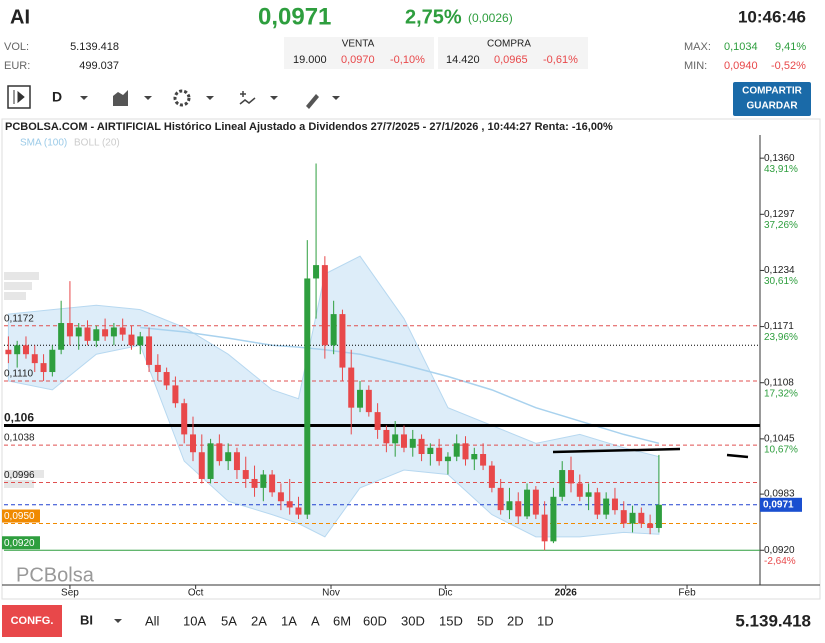 This screenshot has width=825, height=643. Describe the element at coordinates (120, 98) in the screenshot. I see `chart-type-icon` at that location.